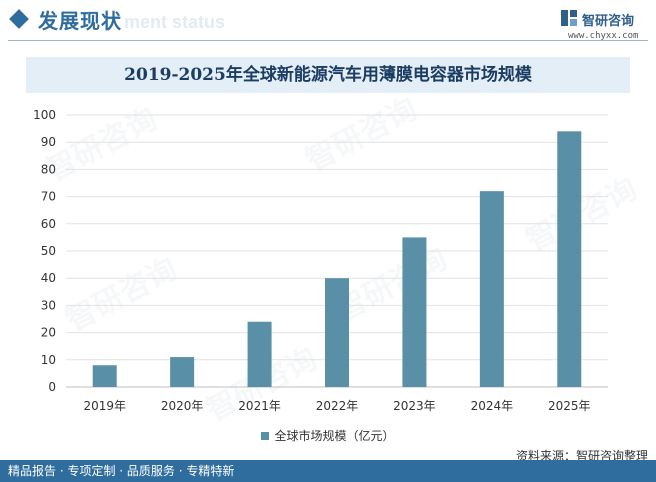 Image resolution: width=656 pixels, height=482 pixels. I want to click on y-tick-label: 90, so click(48, 142).